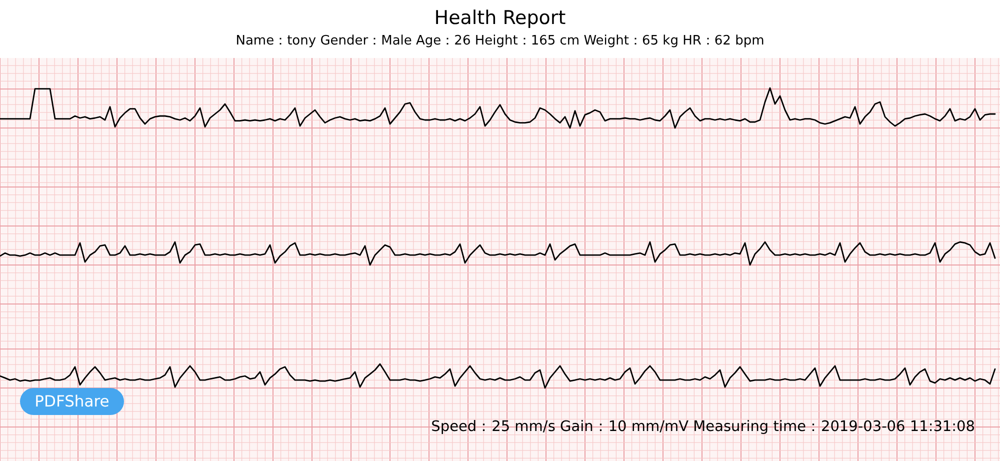 This screenshot has width=1000, height=461. What do you see at coordinates (500, 18) in the screenshot?
I see `chart-title: Health Report` at bounding box center [500, 18].